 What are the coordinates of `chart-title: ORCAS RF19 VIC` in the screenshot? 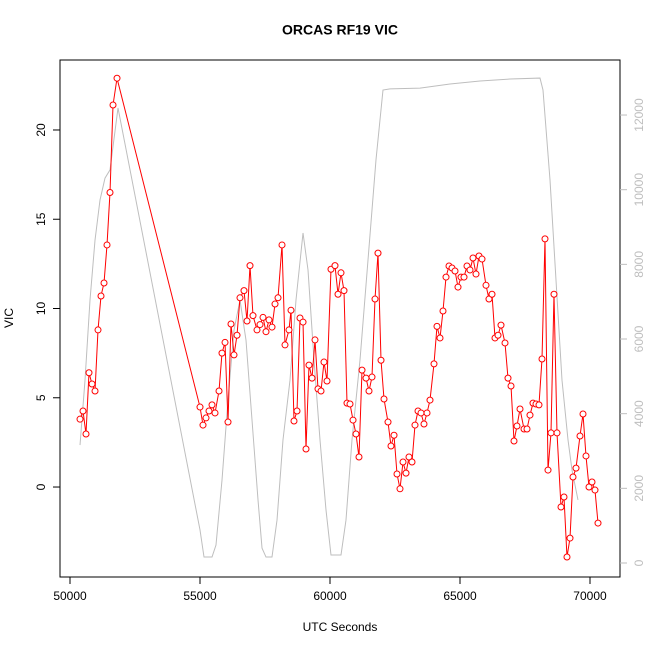 It's located at (340, 30).